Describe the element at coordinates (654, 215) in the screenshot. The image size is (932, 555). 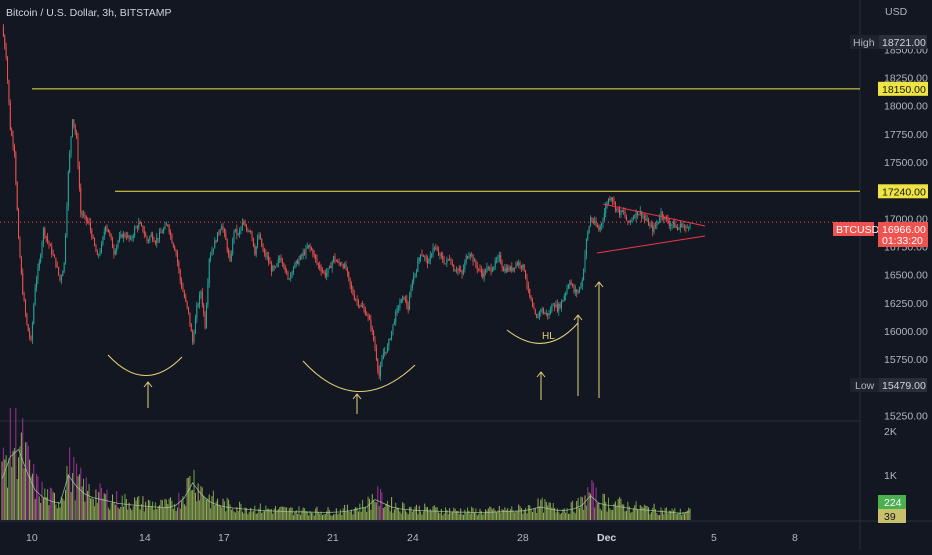
I see `triangle-upper-line` at that location.